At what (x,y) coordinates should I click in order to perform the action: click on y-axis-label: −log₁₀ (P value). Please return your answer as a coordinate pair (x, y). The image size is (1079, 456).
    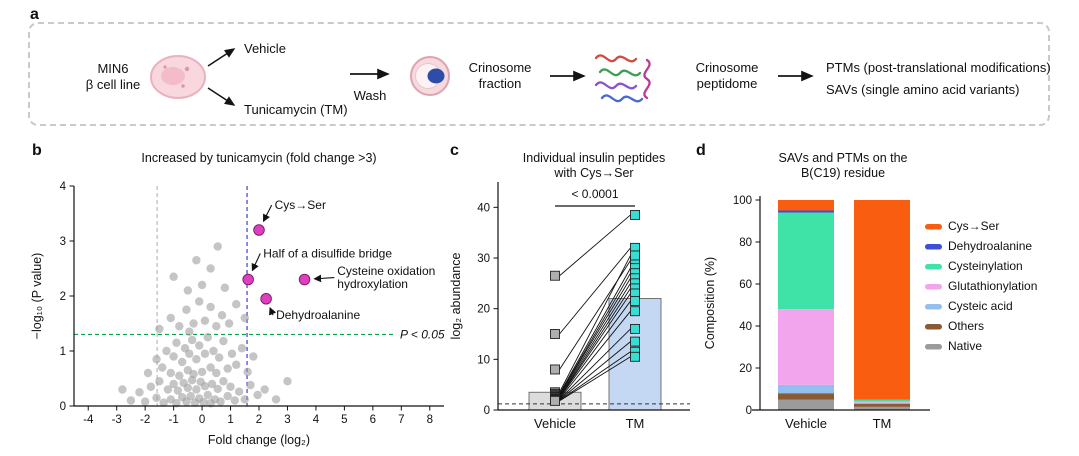
    Looking at the image, I should click on (37, 296).